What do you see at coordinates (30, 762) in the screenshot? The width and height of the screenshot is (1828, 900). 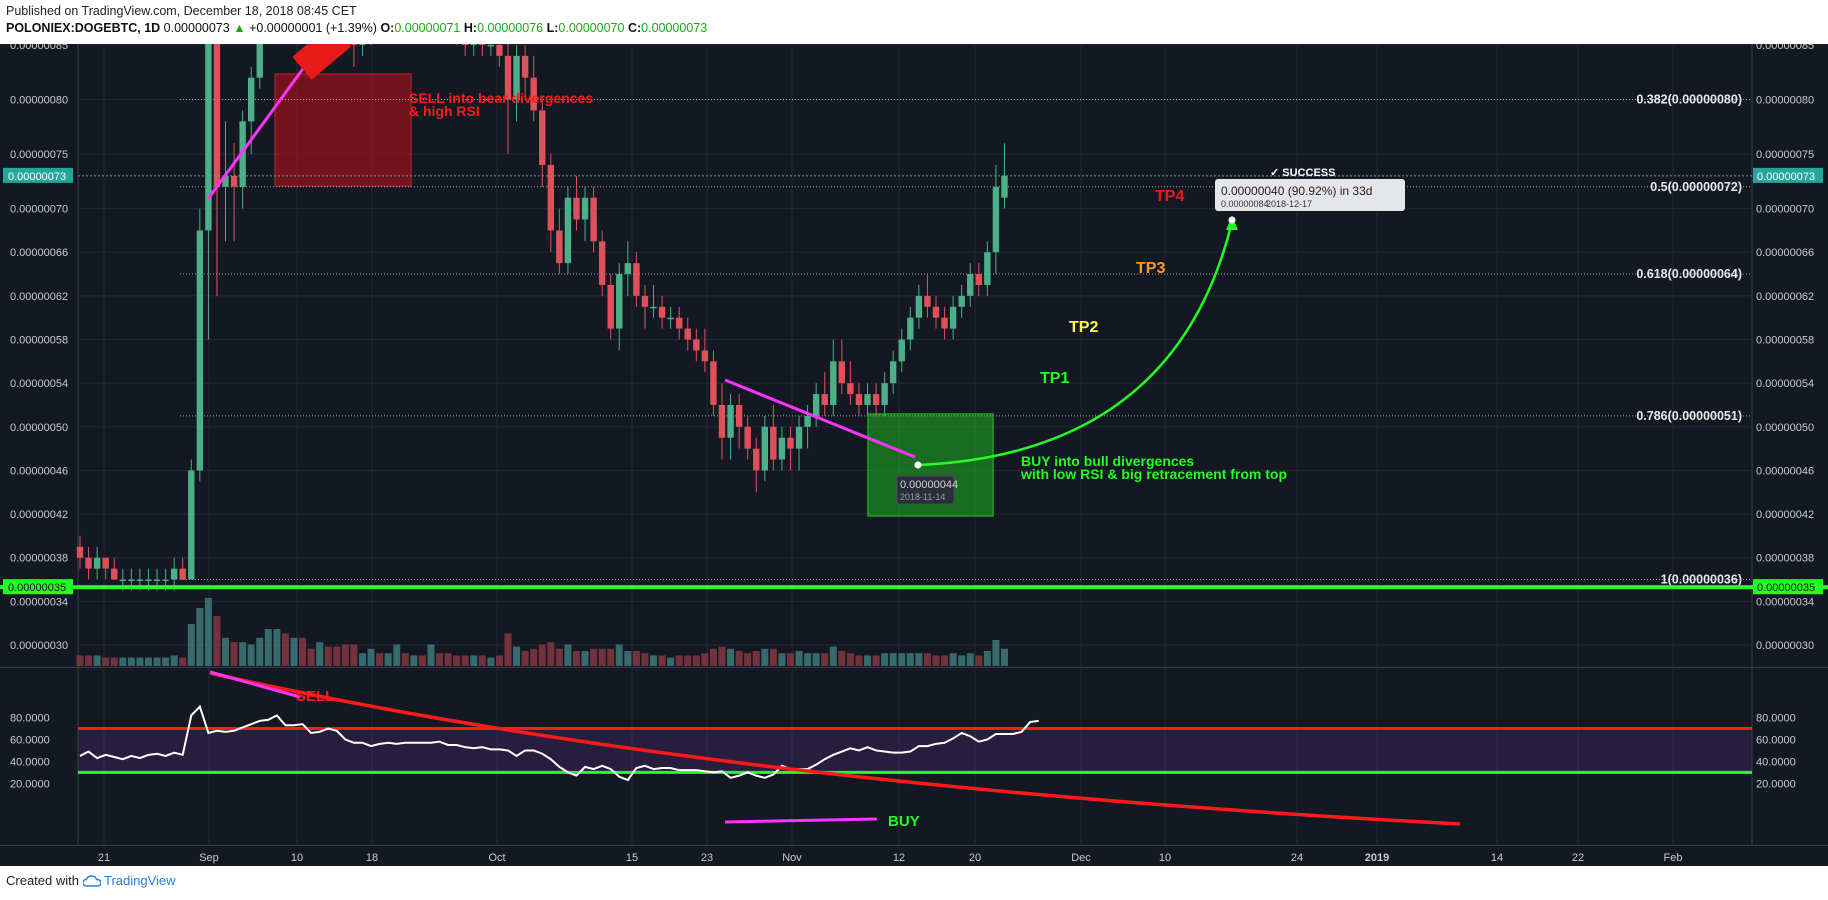 I see `rsi-tick-left: 40.0000` at bounding box center [30, 762].